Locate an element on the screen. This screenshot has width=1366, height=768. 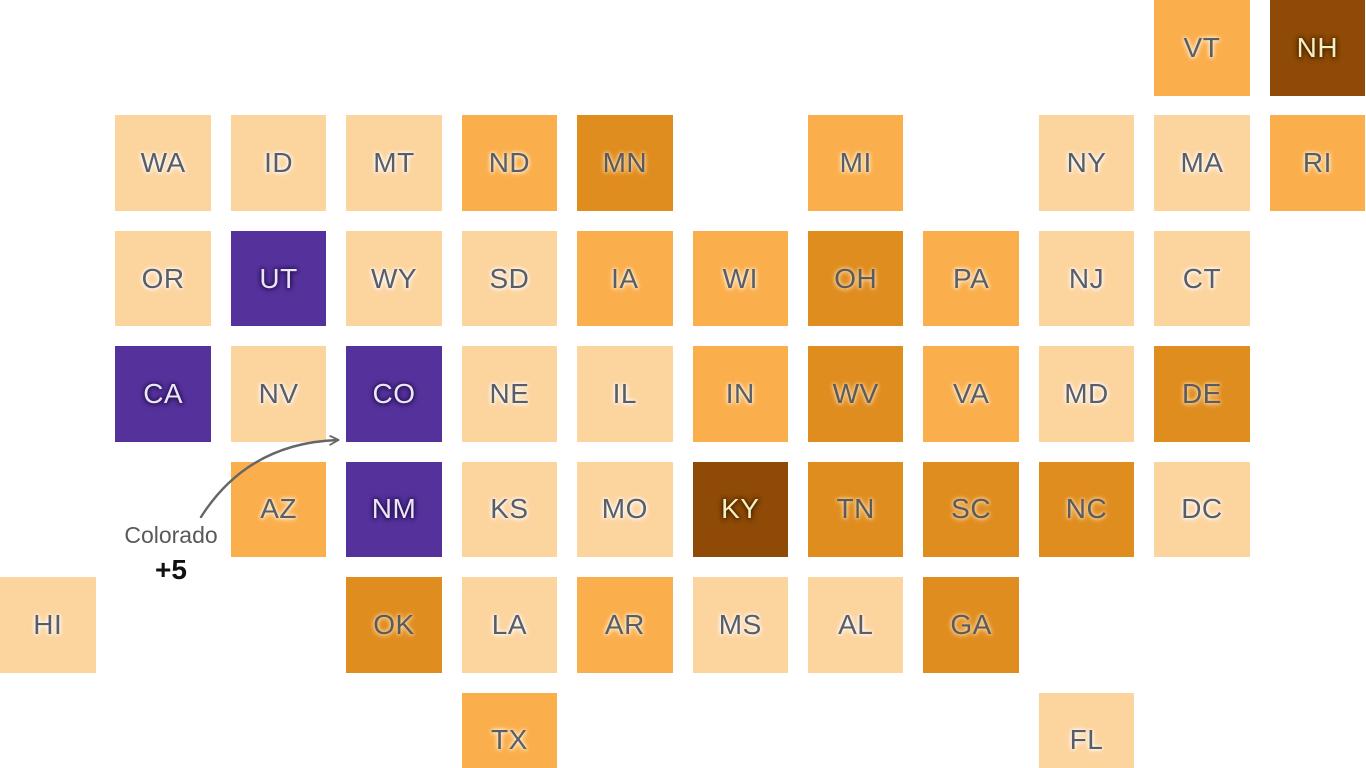
state-label: AR is located at coordinates (624, 624).